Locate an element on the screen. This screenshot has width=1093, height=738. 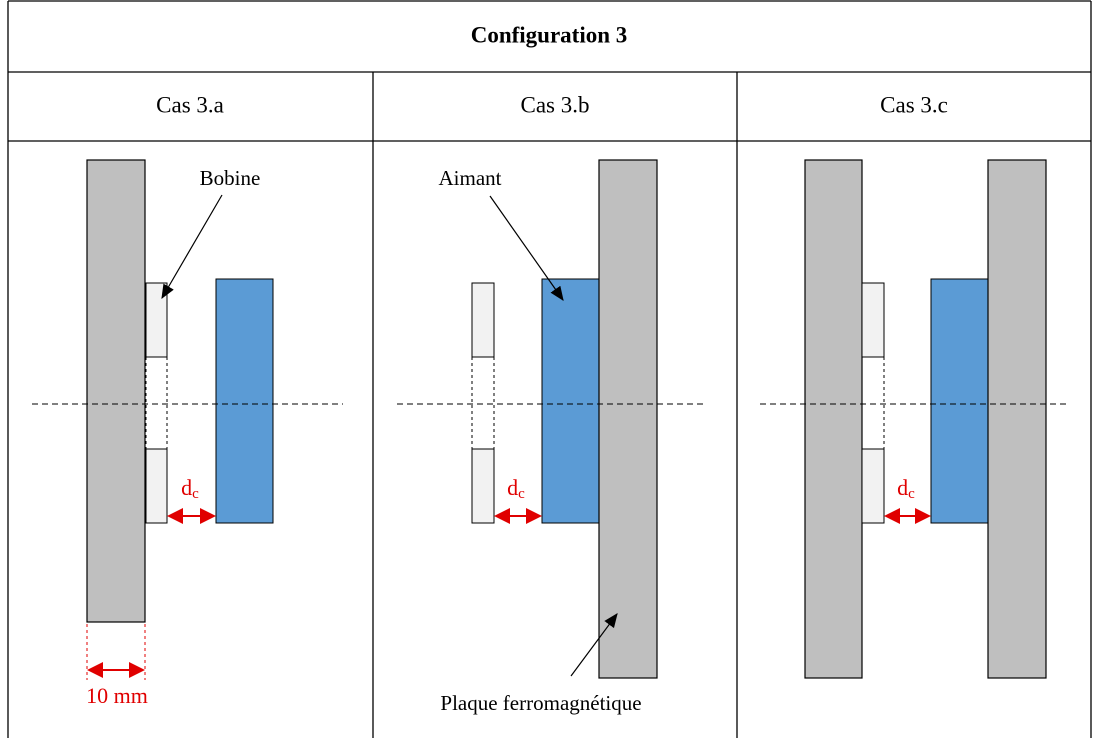
plate-label: Plaque ferromagnétique is located at coordinates (540, 703).